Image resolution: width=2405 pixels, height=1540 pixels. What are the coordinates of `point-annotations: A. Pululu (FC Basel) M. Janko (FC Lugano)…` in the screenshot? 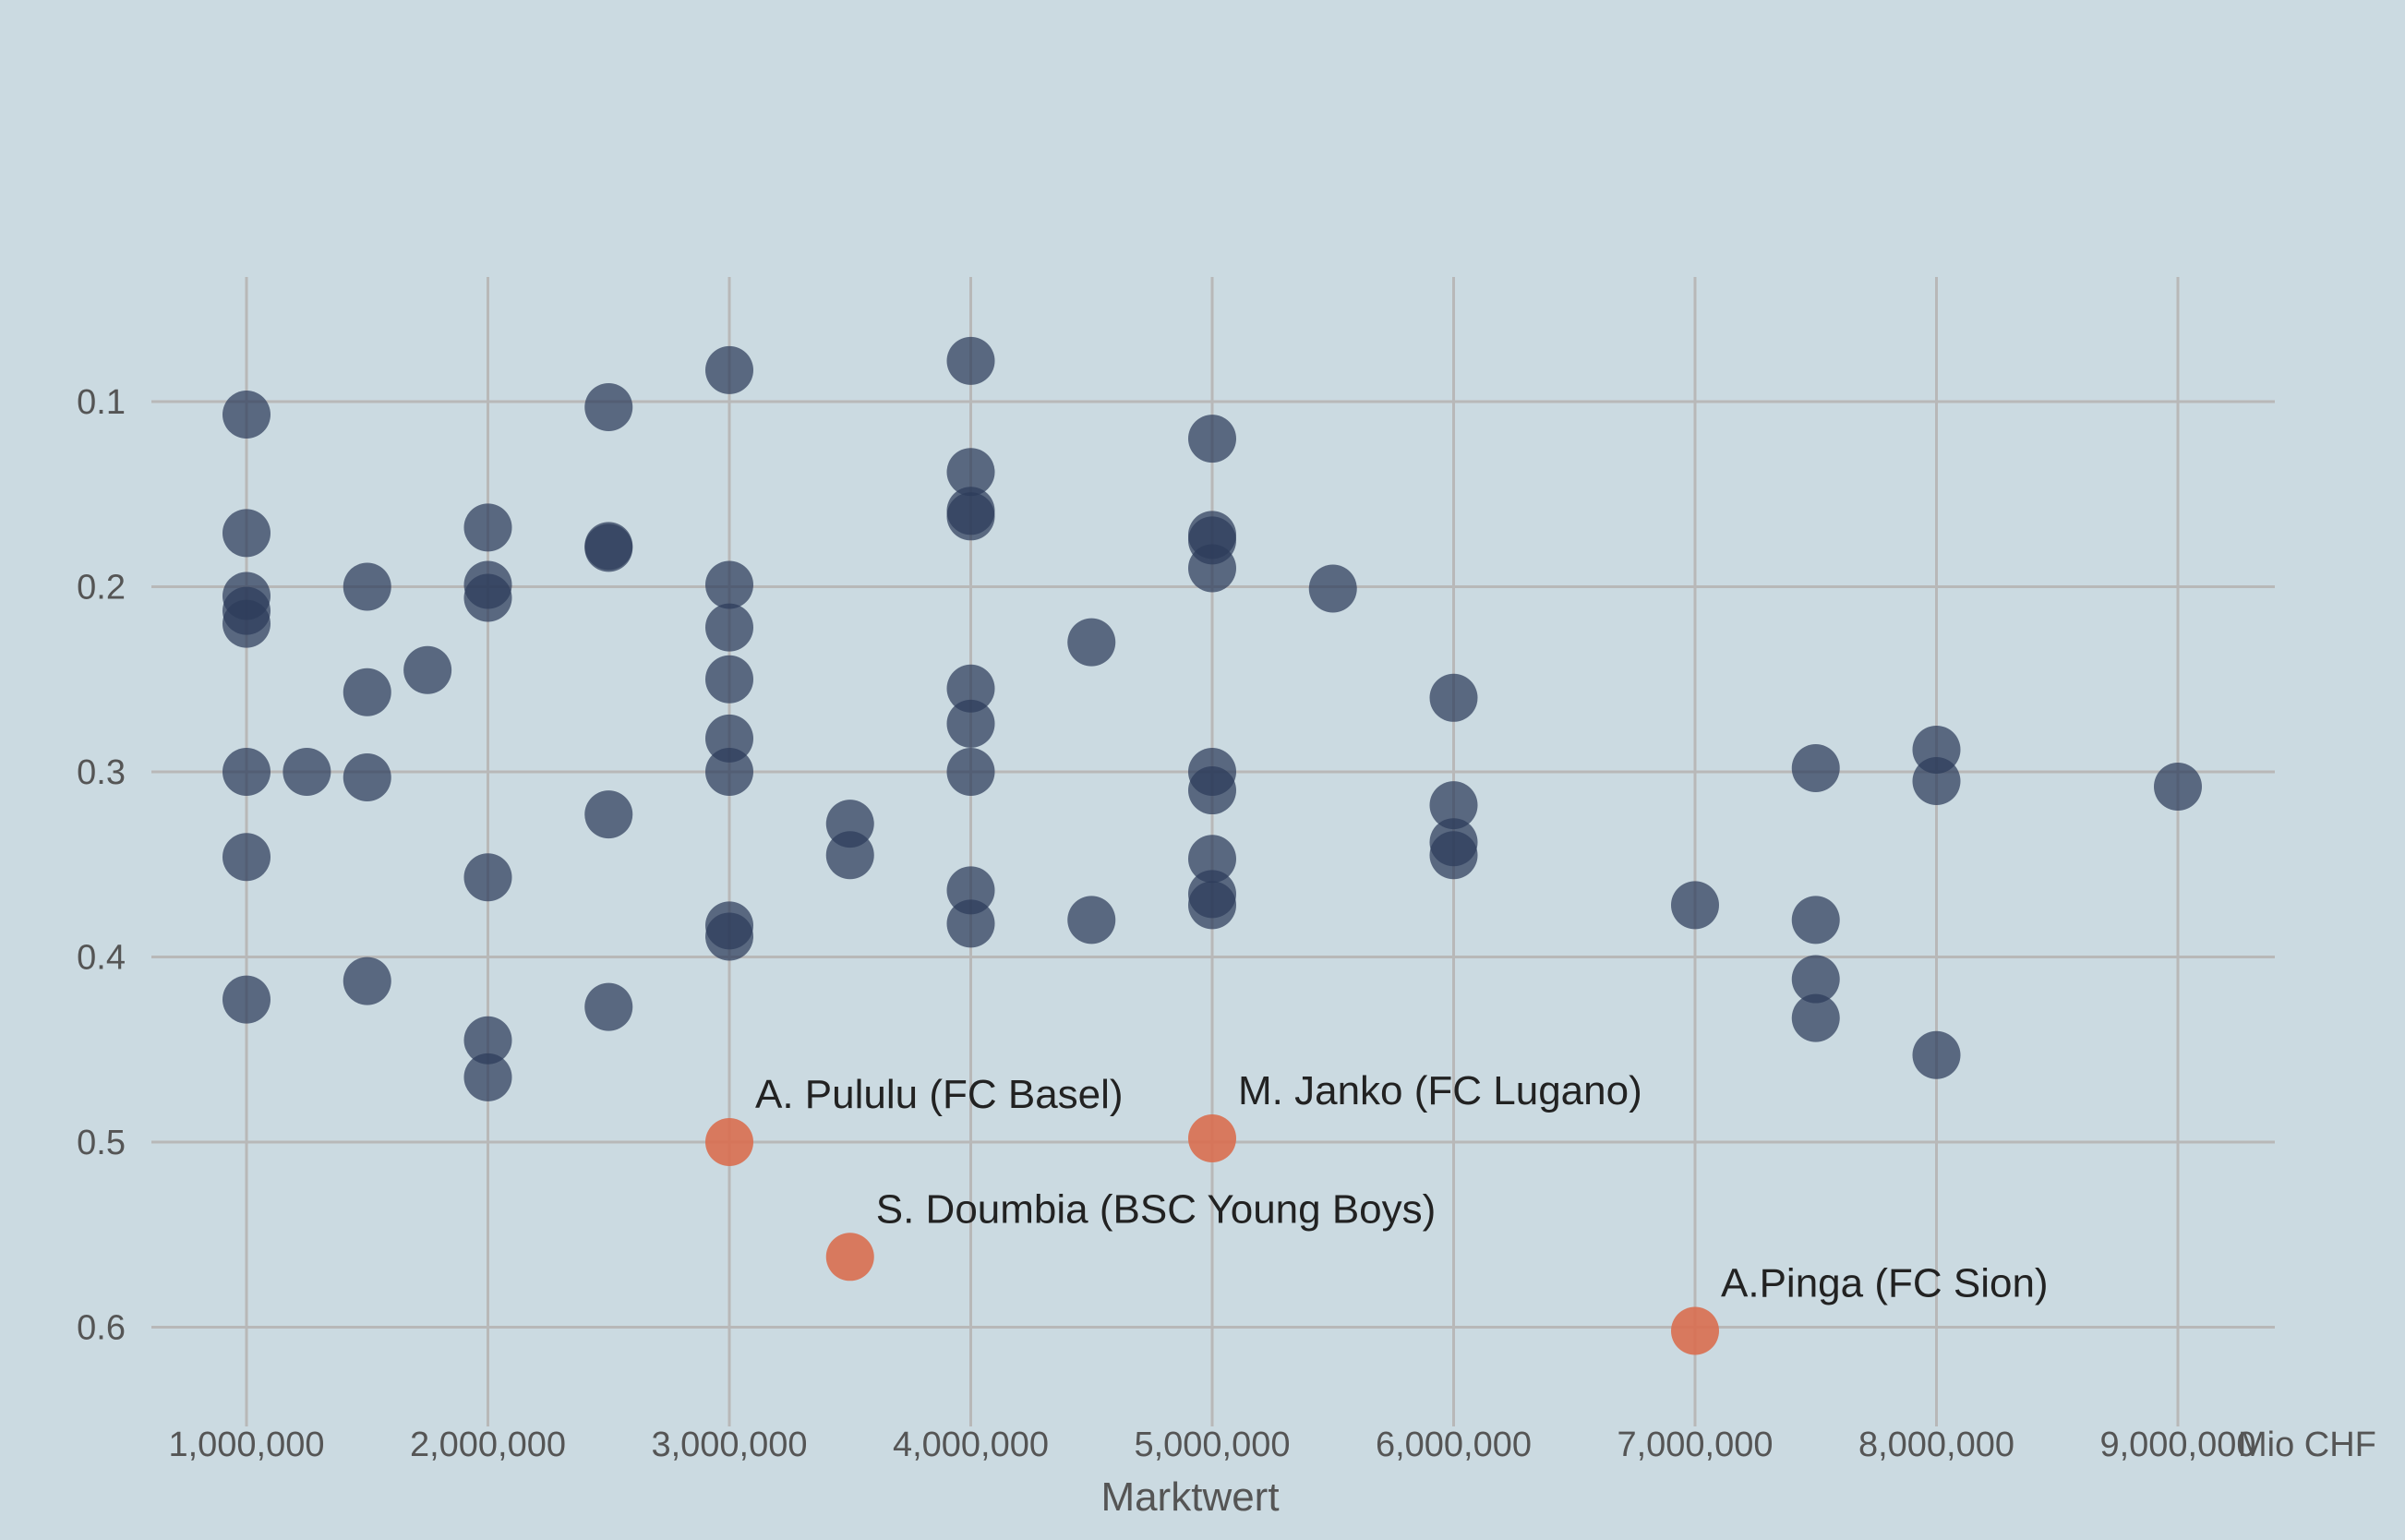 It's located at (1402, 1187).